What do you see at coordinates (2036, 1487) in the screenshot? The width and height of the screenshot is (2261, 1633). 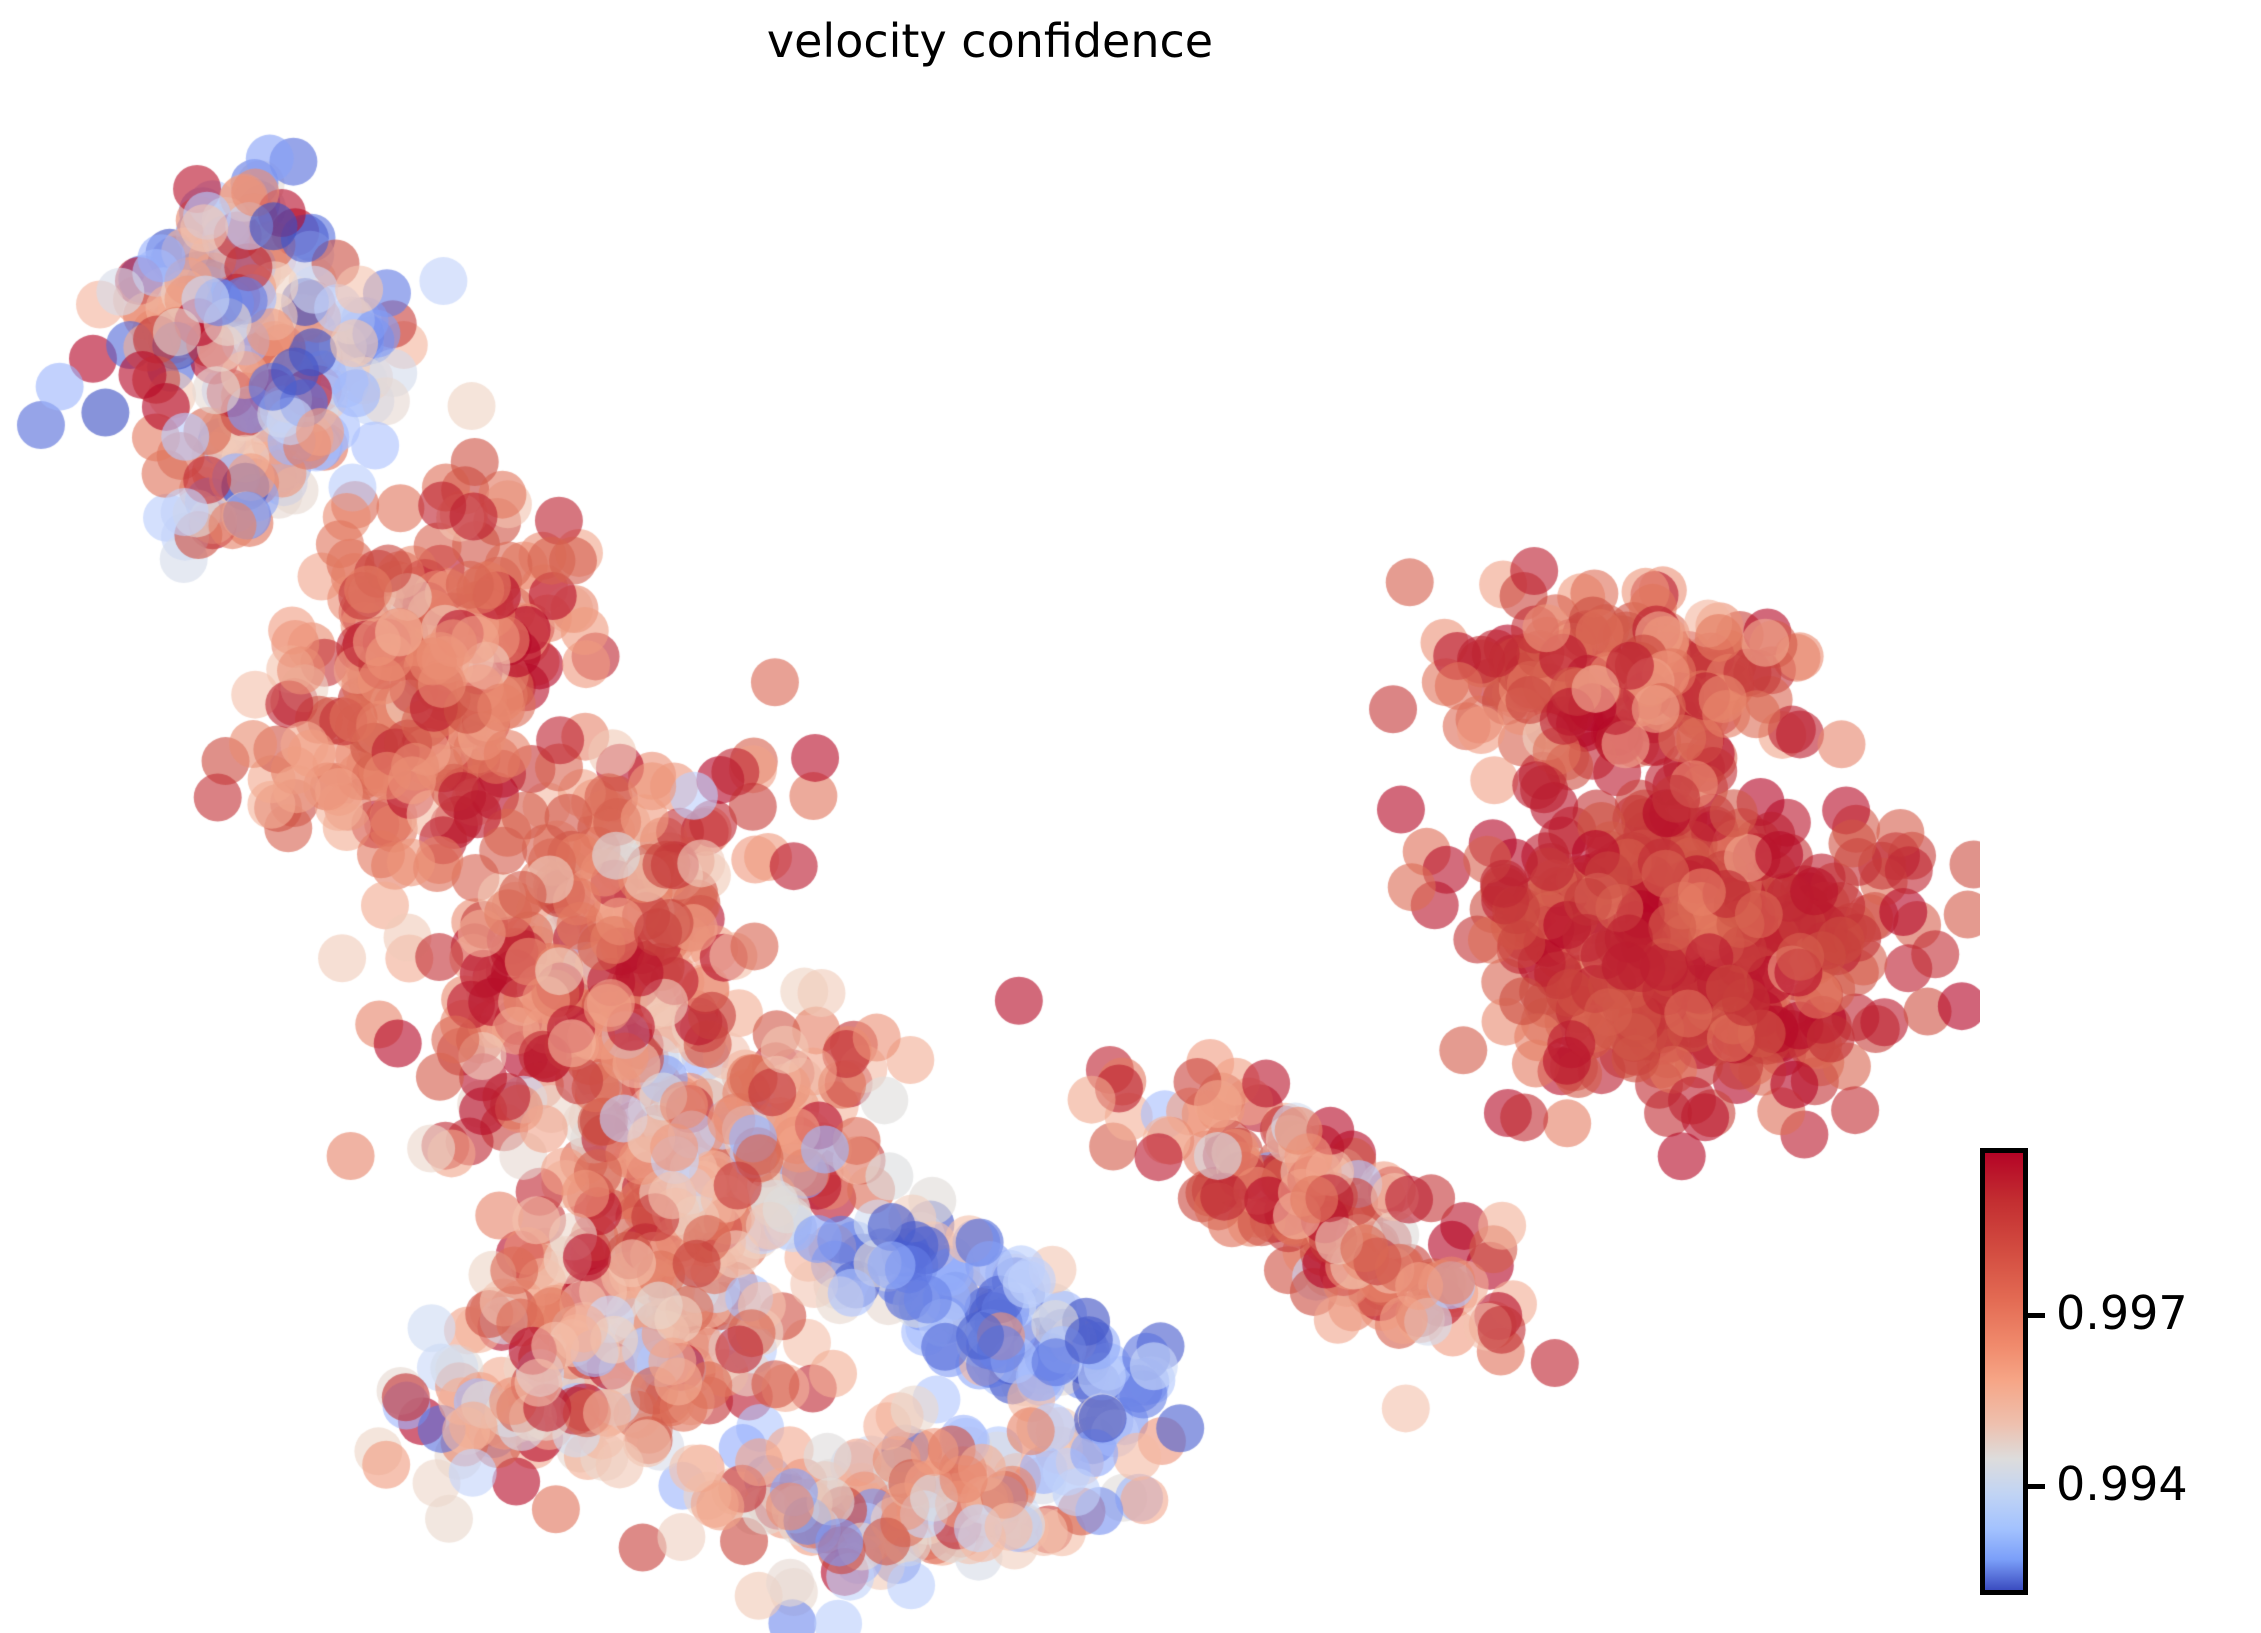 I see `colorbar-tick-lower` at bounding box center [2036, 1487].